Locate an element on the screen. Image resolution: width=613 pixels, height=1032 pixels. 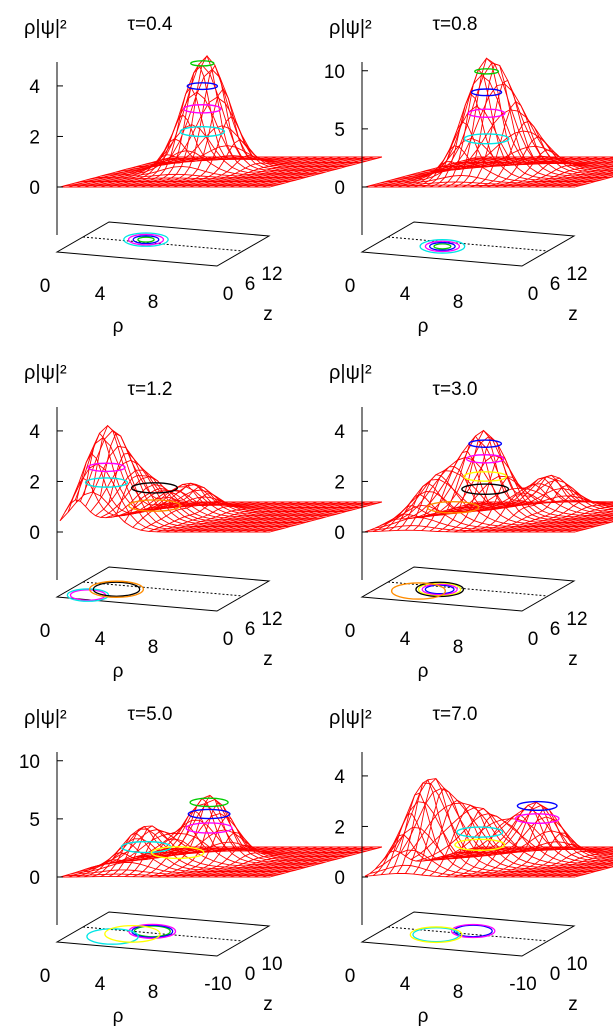
rho-tick-label: 4 is located at coordinates (100, 294).